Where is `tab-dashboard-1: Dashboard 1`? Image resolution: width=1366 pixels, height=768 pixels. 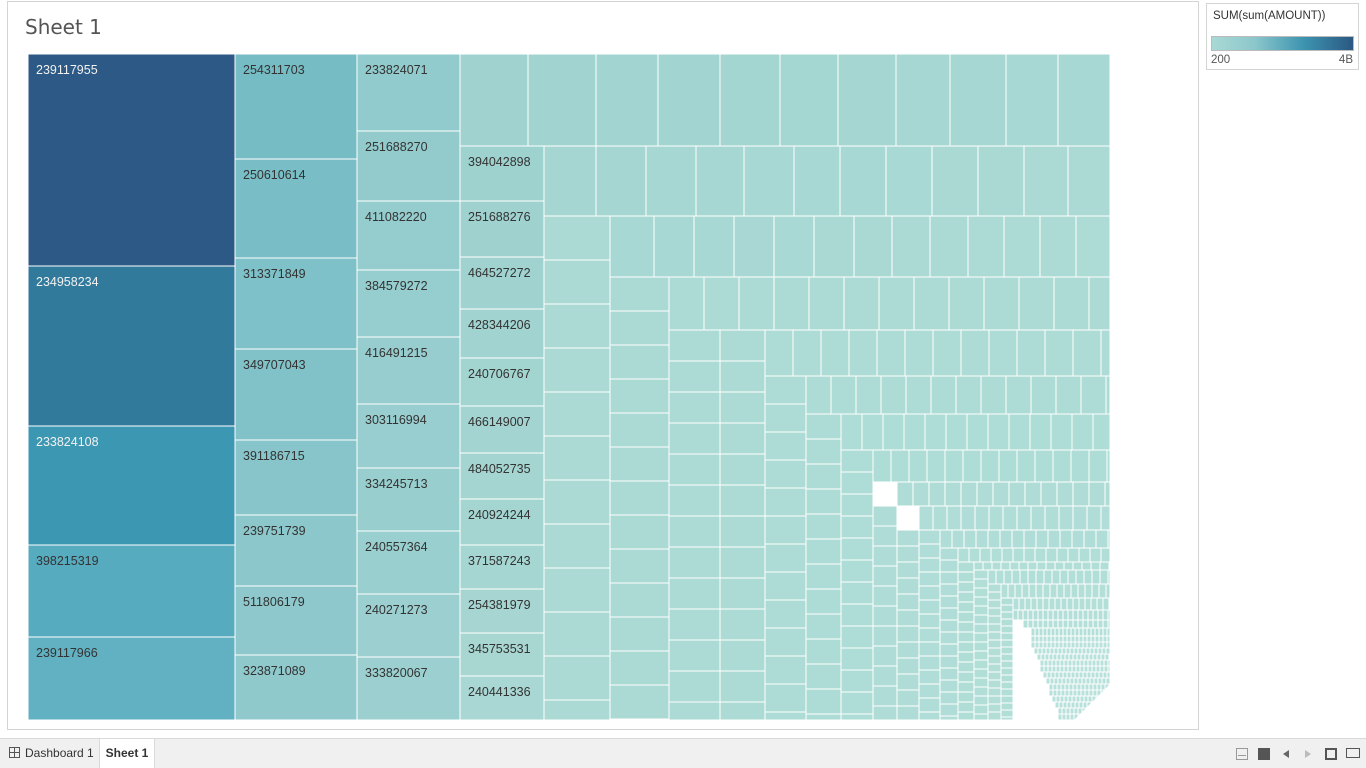
tab-dashboard-1: Dashboard 1 is located at coordinates (51, 753).